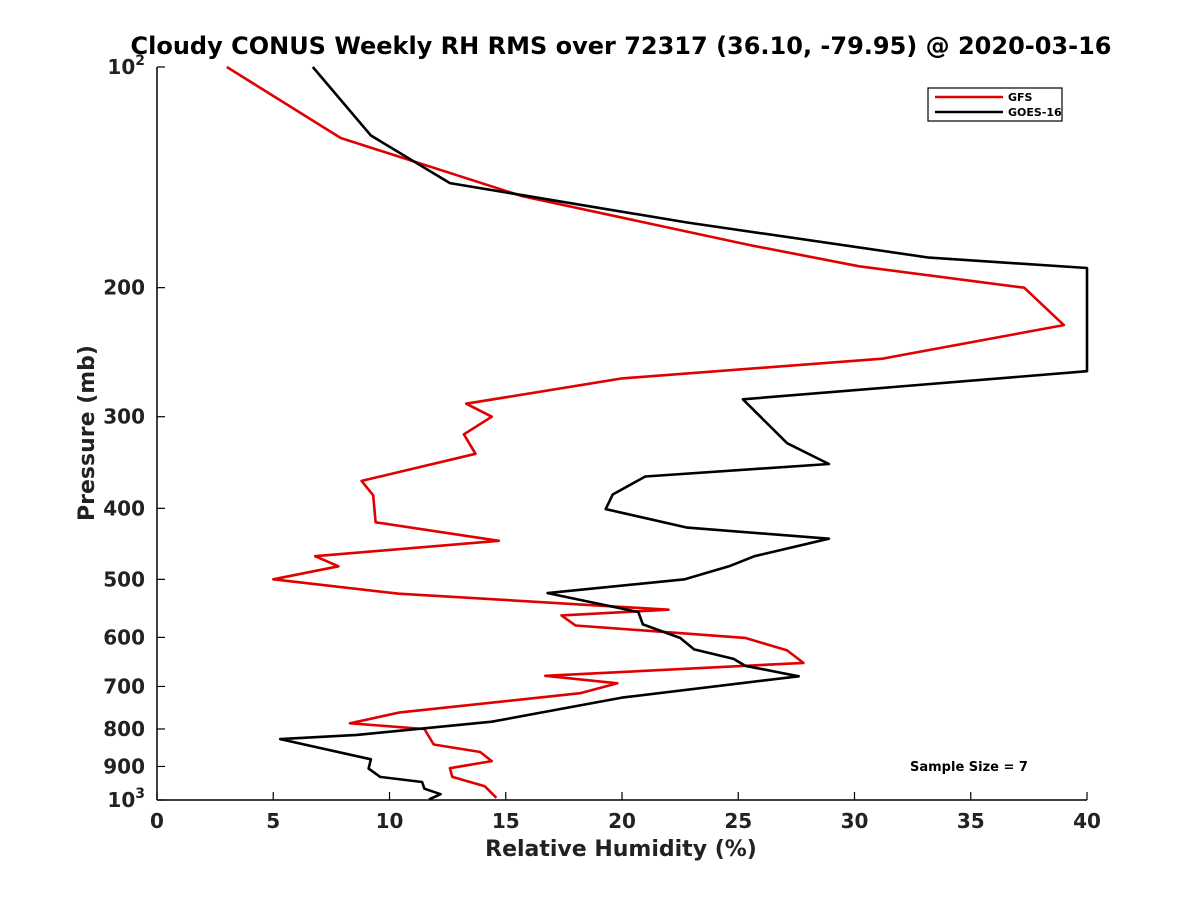  I want to click on x-tick-label: 25, so click(738, 821).